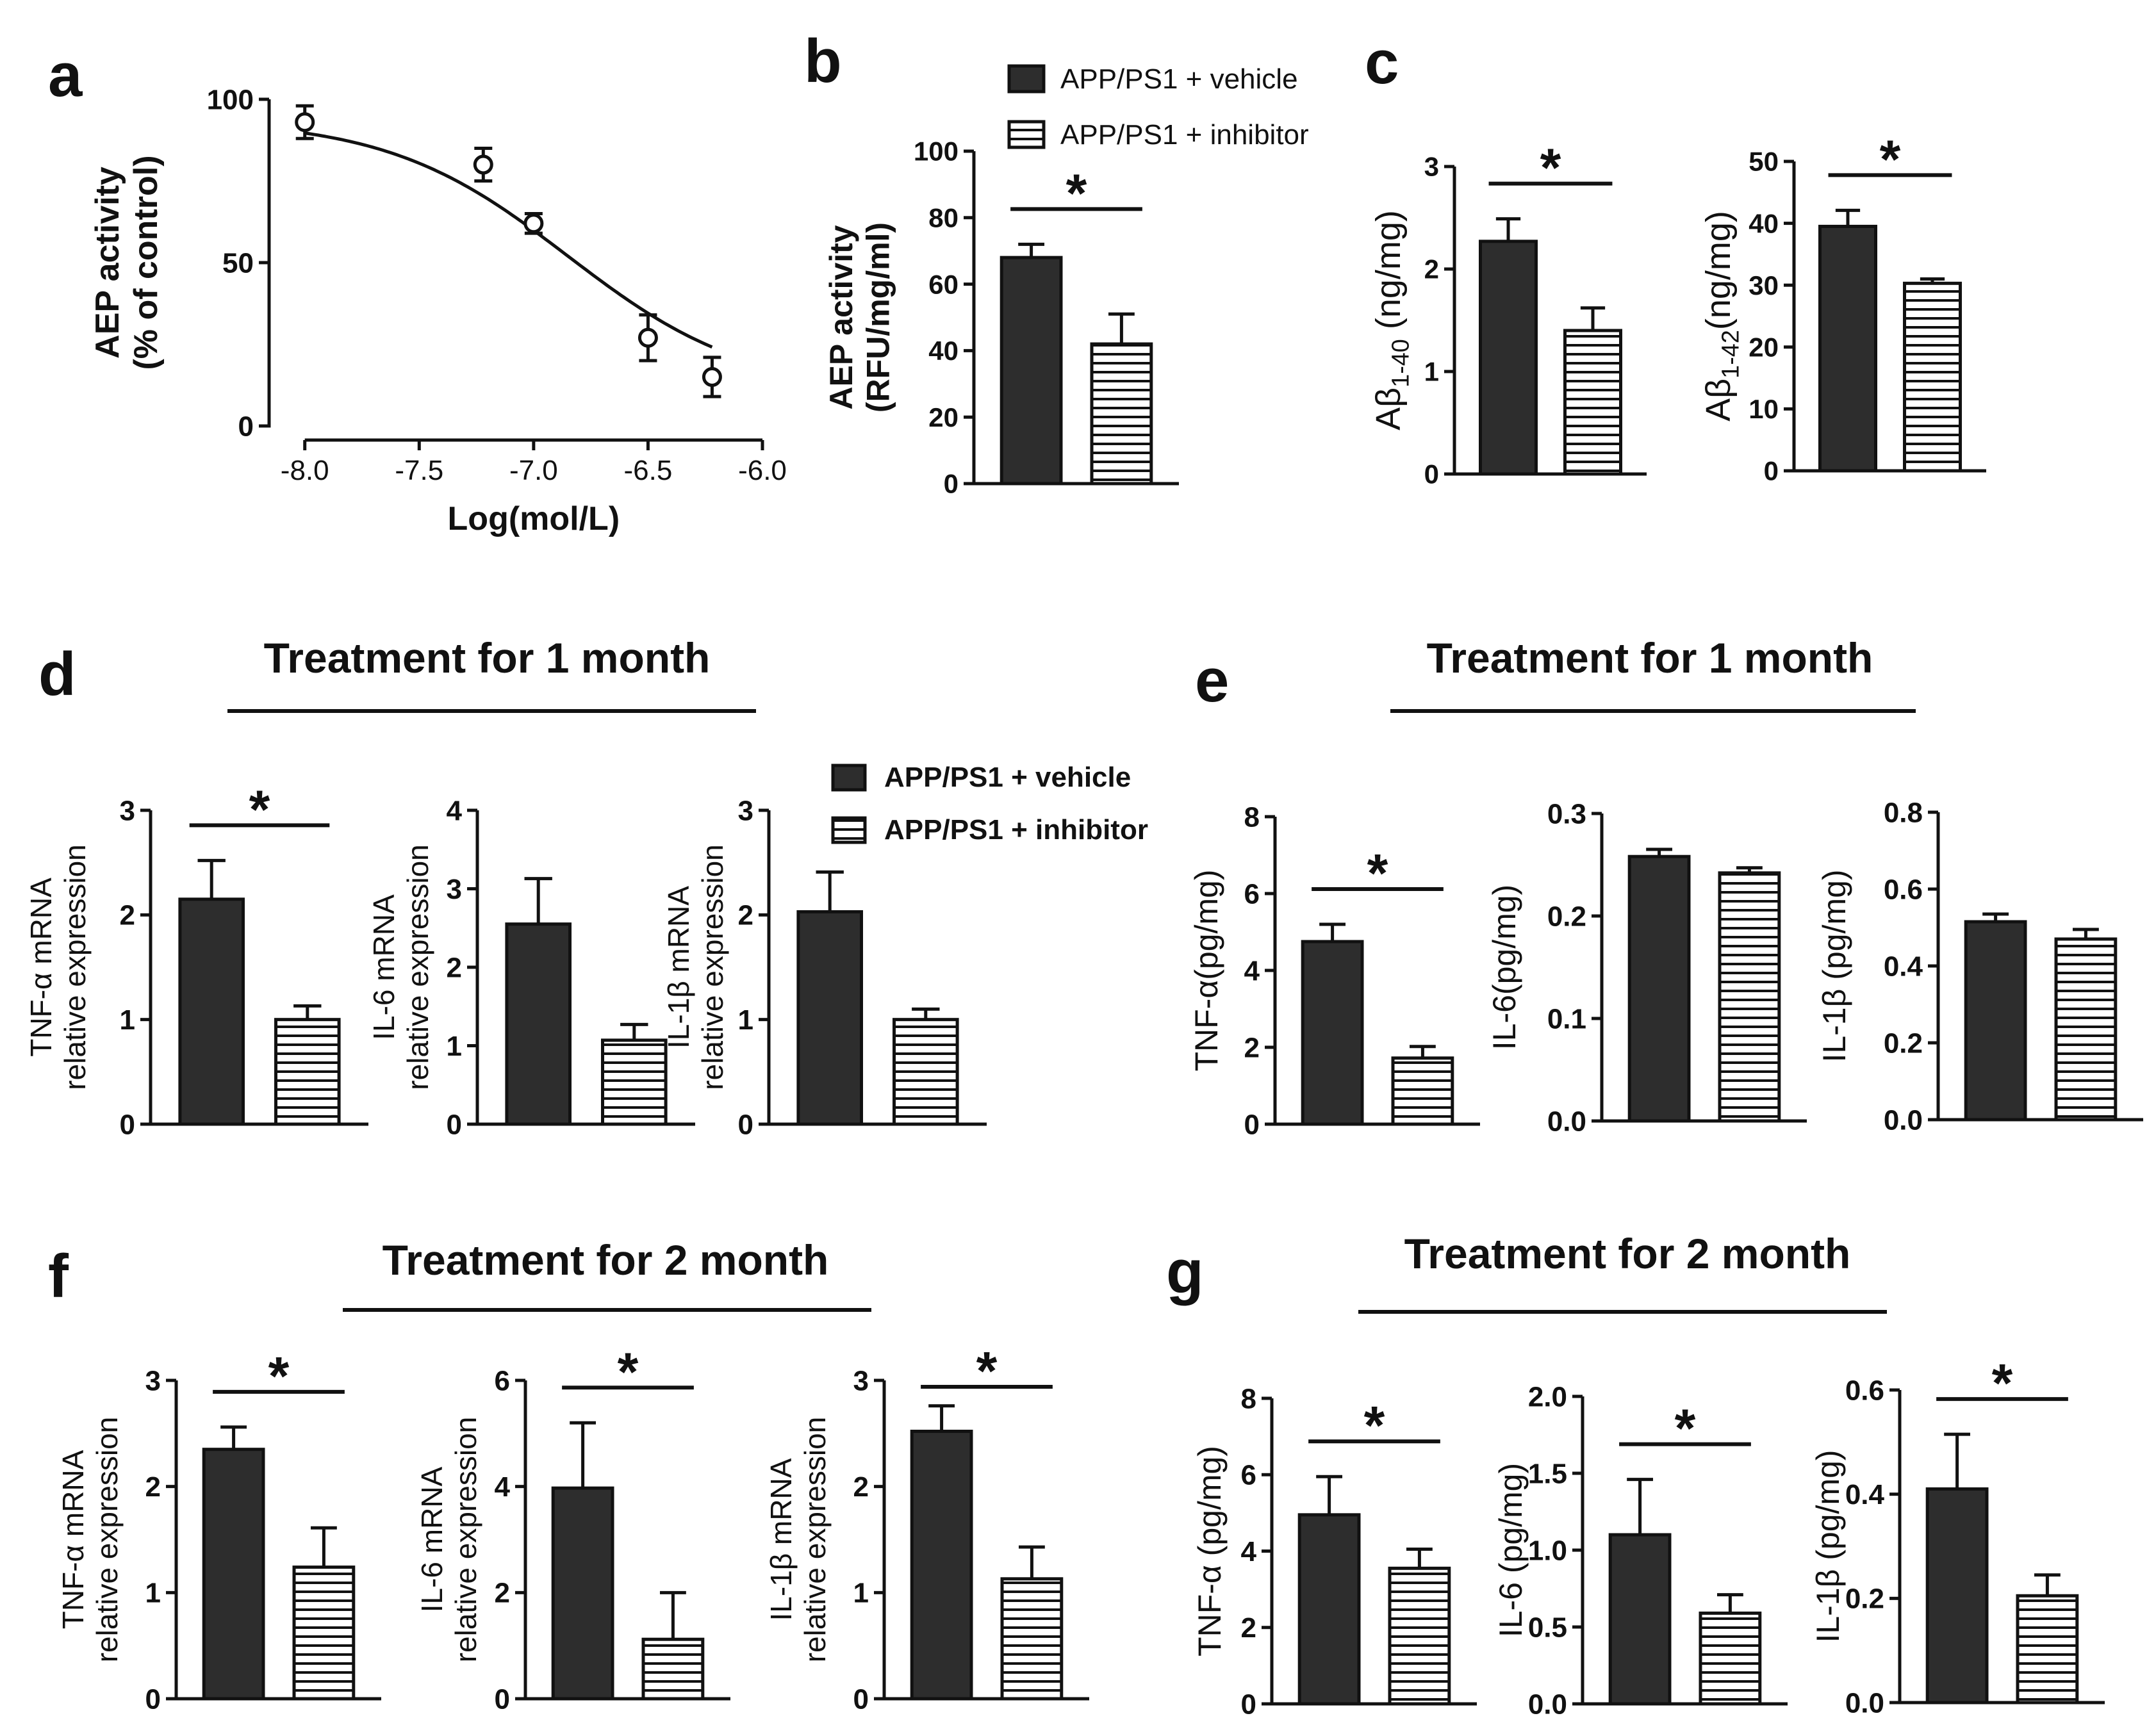  I want to click on chart-d3-il1b-mrna: IL-1β mRNA relative expression 0 1 2 3, so click(824, 967).